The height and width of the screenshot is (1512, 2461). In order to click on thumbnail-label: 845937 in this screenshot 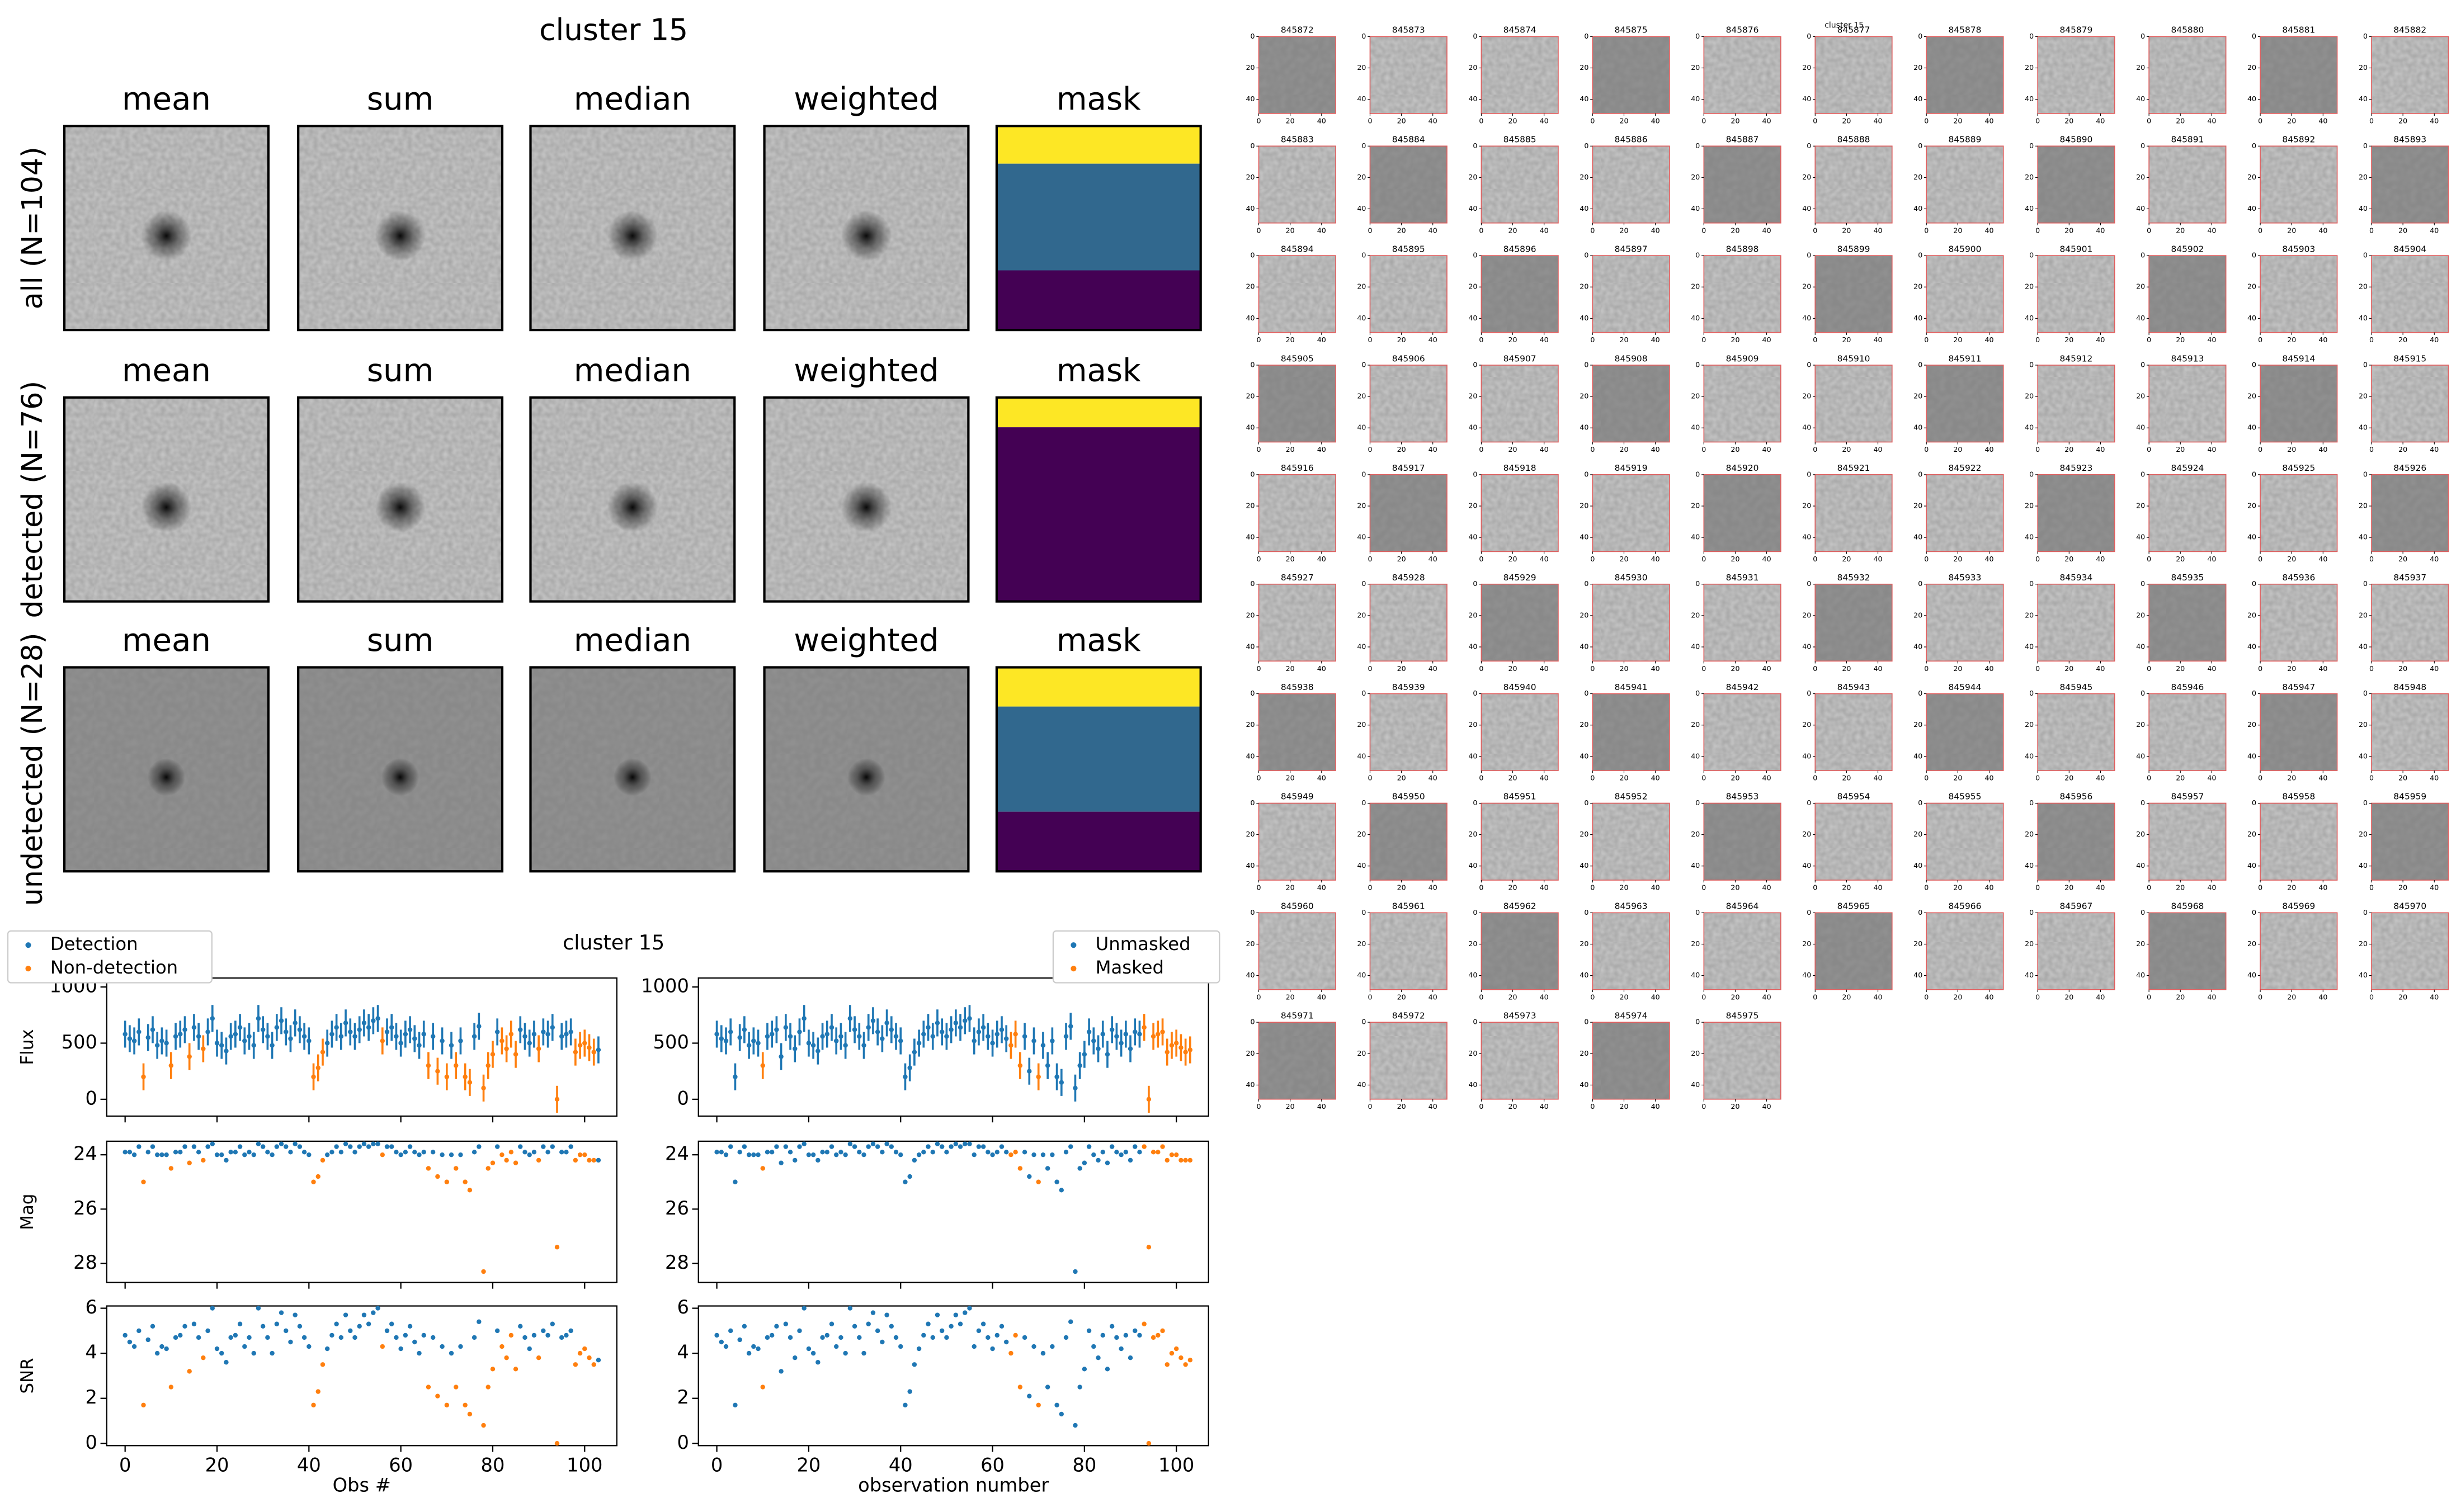, I will do `click(2409, 578)`.